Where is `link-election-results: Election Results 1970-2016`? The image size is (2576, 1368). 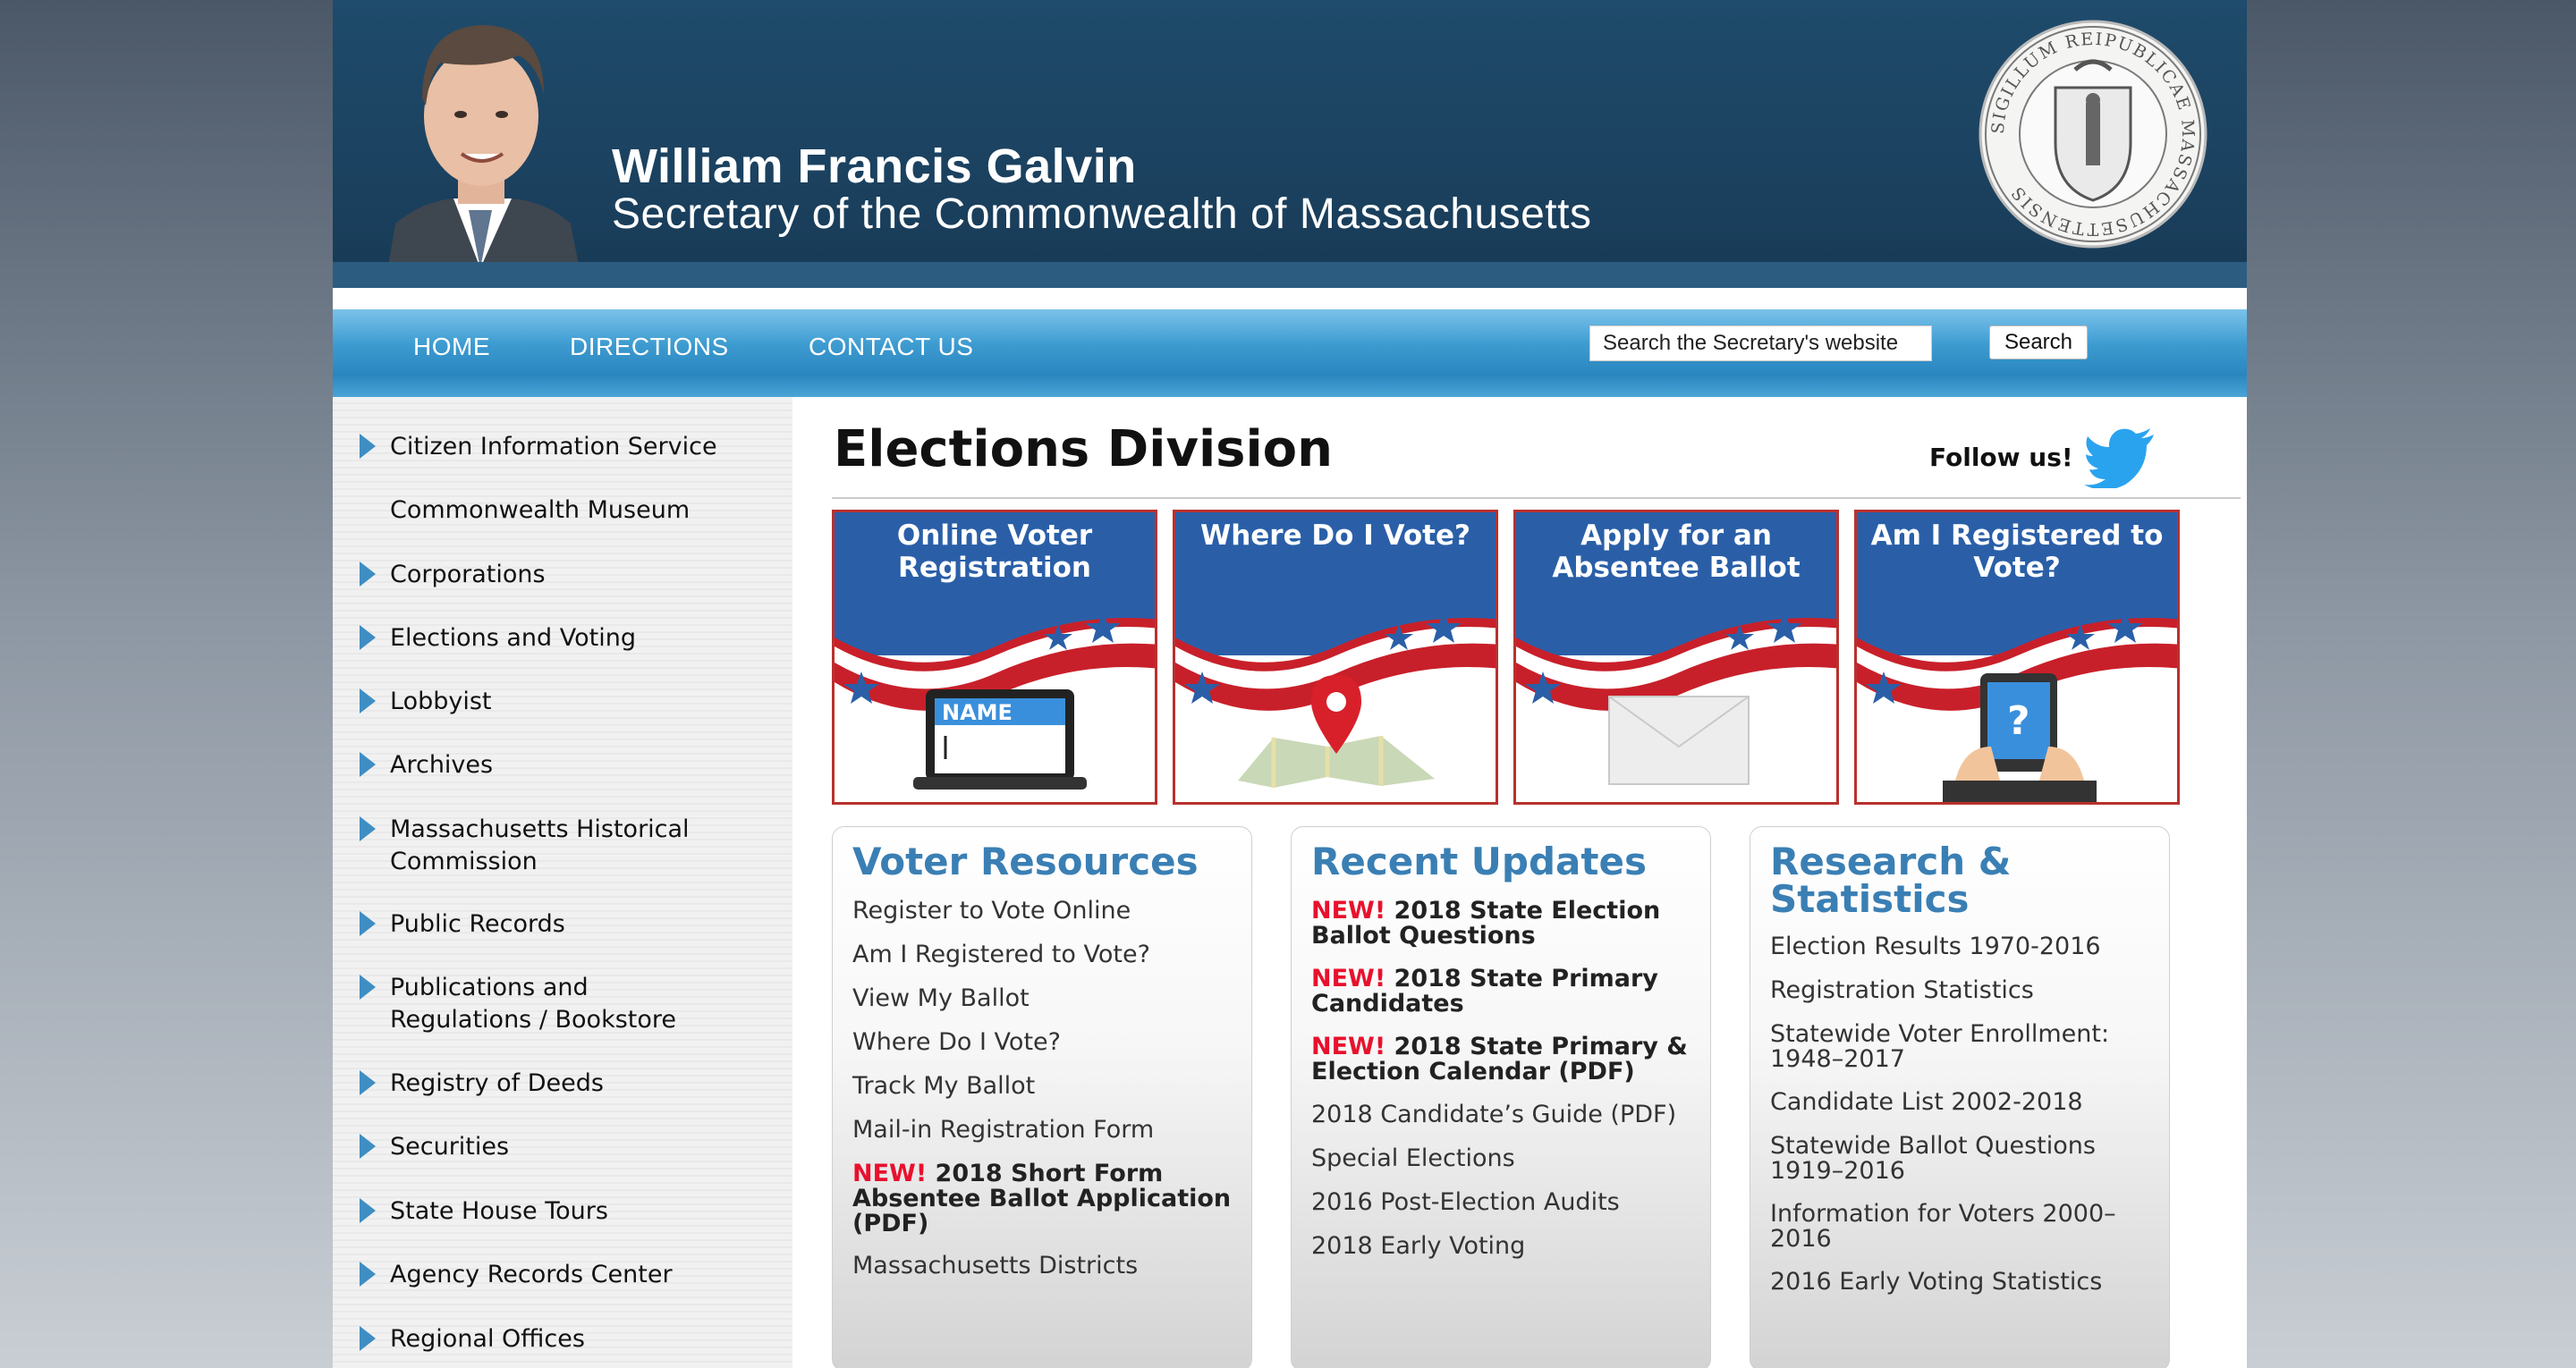
link-election-results: Election Results 1970-2016 is located at coordinates (1935, 947).